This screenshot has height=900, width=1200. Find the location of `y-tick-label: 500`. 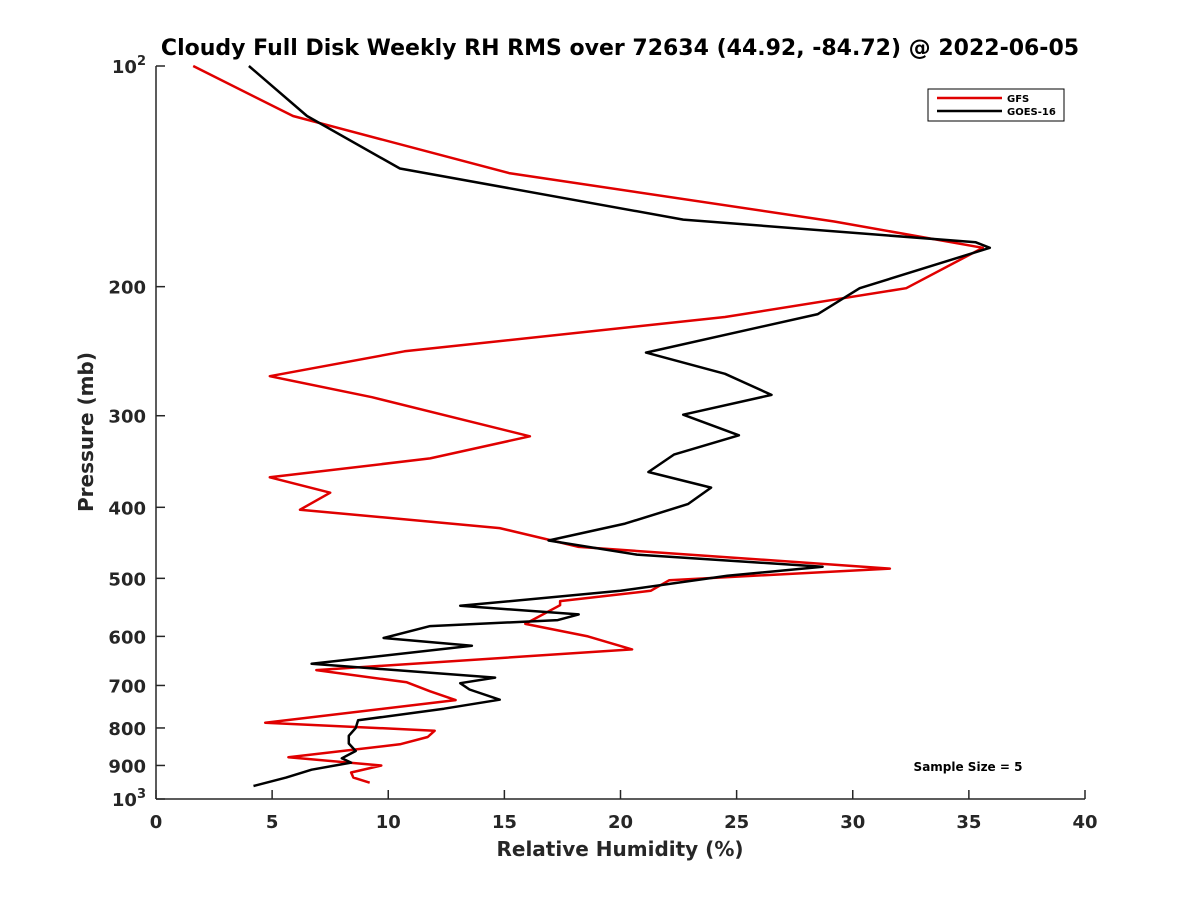

y-tick-label: 500 is located at coordinates (127, 579).